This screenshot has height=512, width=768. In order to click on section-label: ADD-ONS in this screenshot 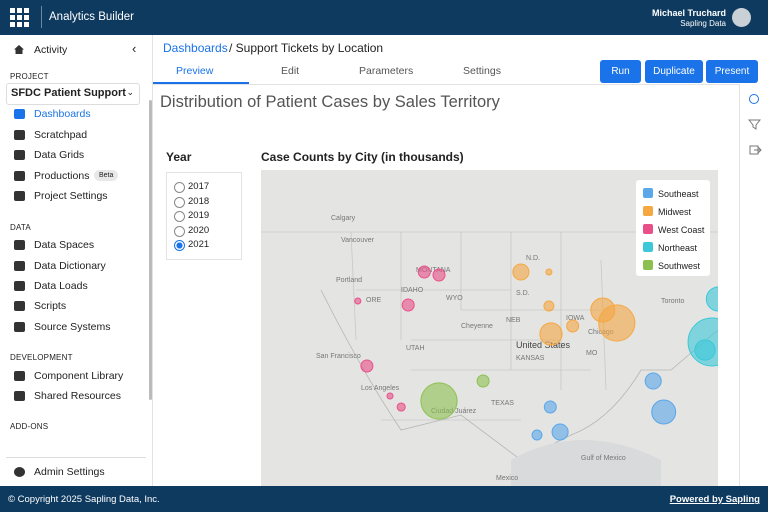, I will do `click(29, 426)`.